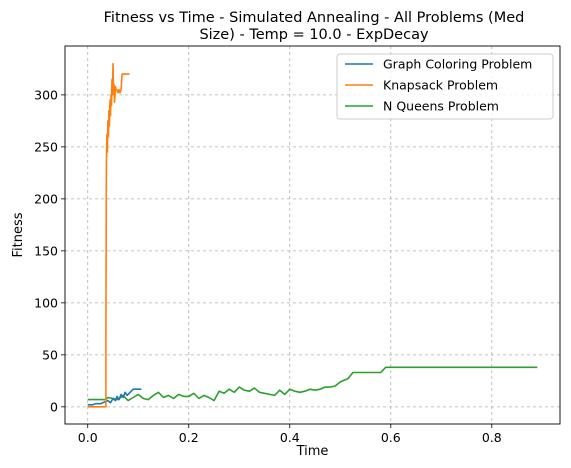 This screenshot has height=468, width=571. I want to click on y-tick-label: 150, so click(46, 250).